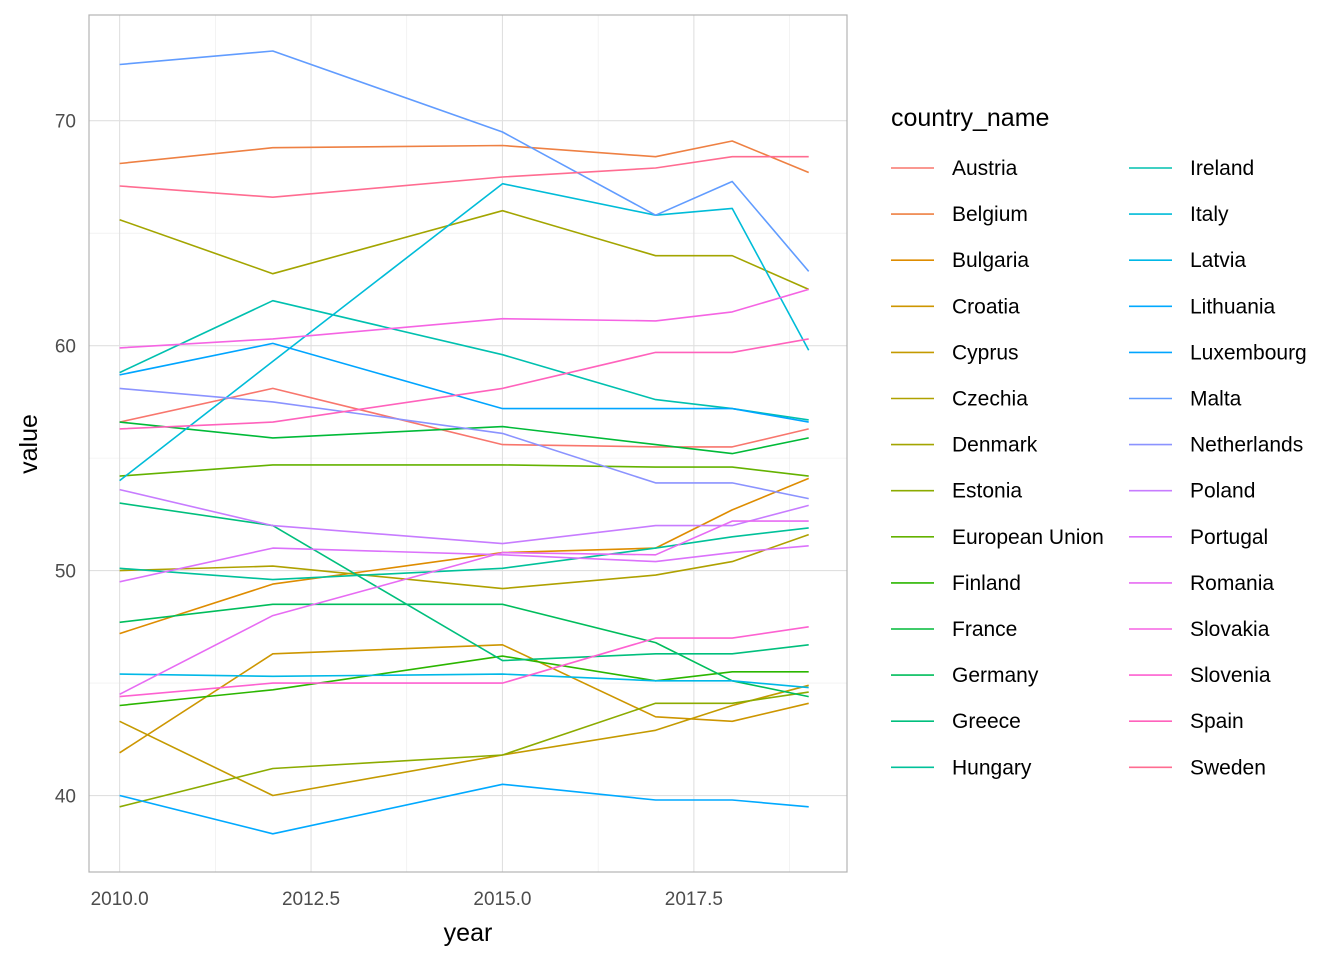 The height and width of the screenshot is (960, 1344). What do you see at coordinates (1187, 260) in the screenshot?
I see `legend-item: Latvia` at bounding box center [1187, 260].